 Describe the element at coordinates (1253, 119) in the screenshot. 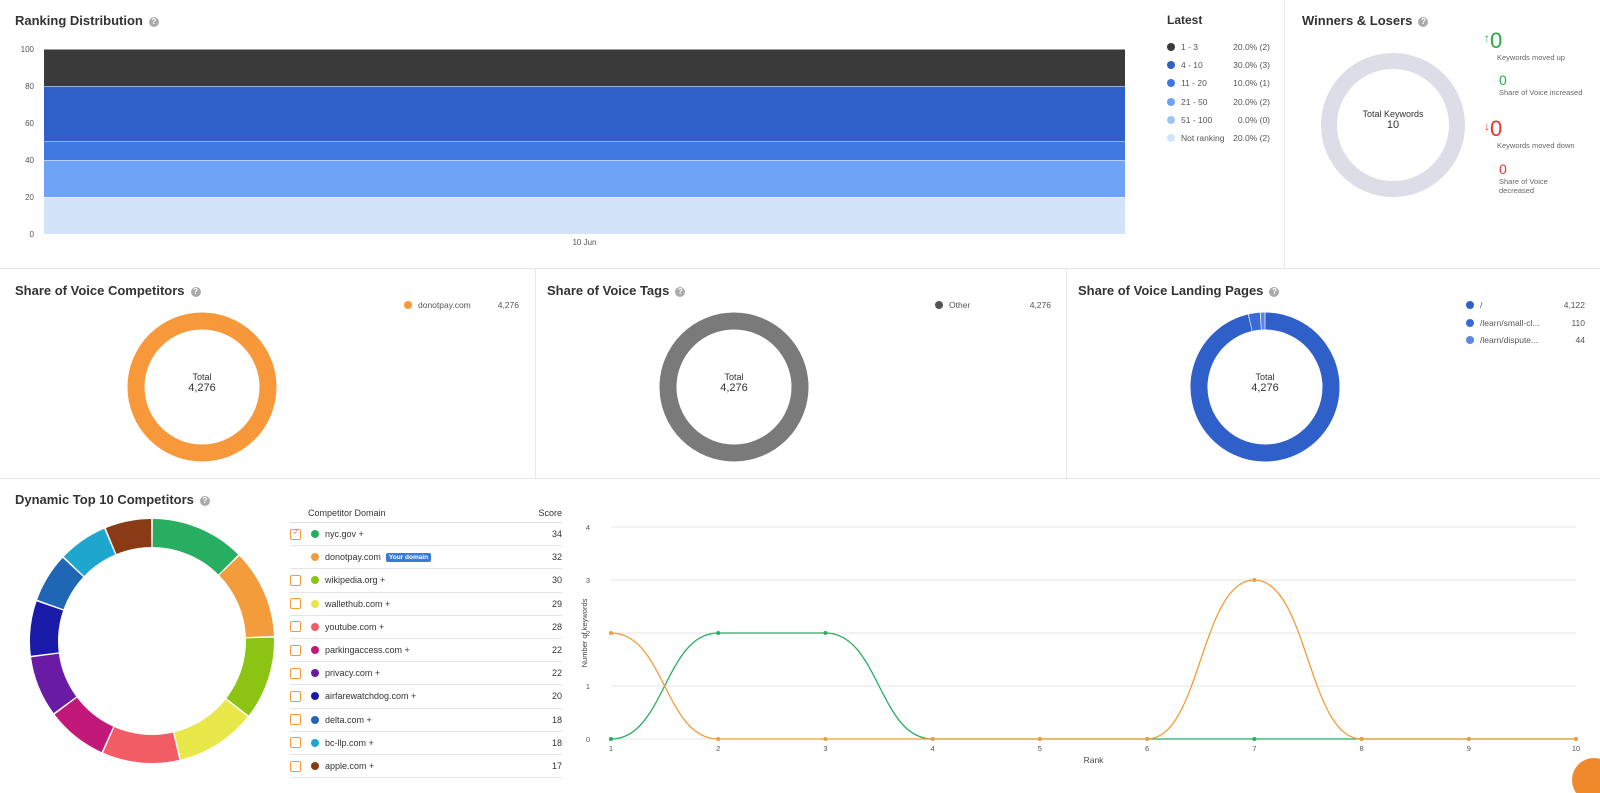

I see `legend-value: 0.0% (0)` at that location.